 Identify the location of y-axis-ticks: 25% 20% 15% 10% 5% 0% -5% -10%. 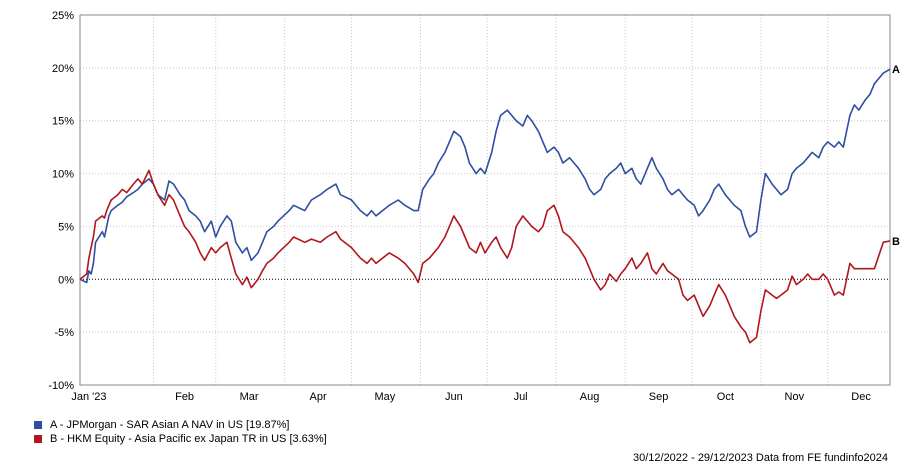
(61, 201).